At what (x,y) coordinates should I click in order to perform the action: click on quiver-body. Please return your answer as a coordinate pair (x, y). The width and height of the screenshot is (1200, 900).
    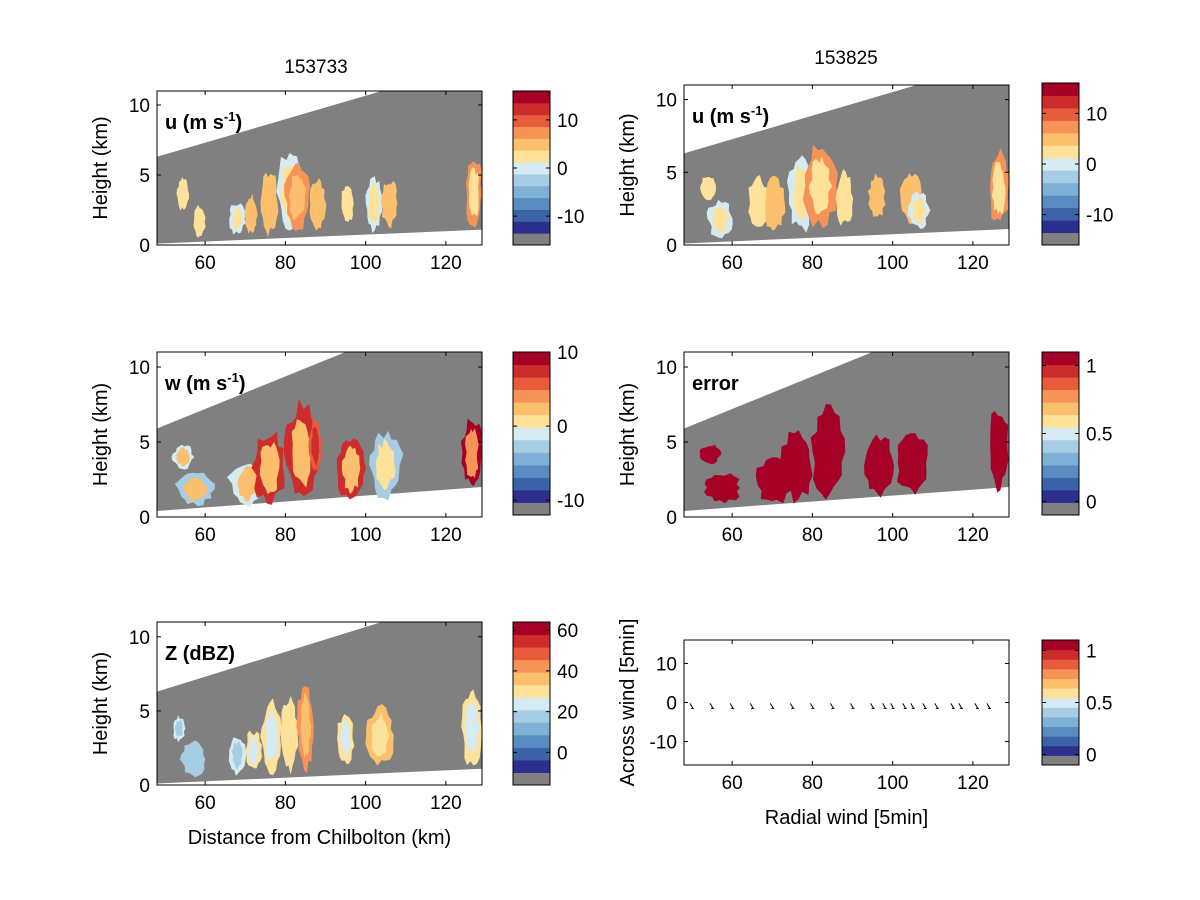
    Looking at the image, I should click on (840, 706).